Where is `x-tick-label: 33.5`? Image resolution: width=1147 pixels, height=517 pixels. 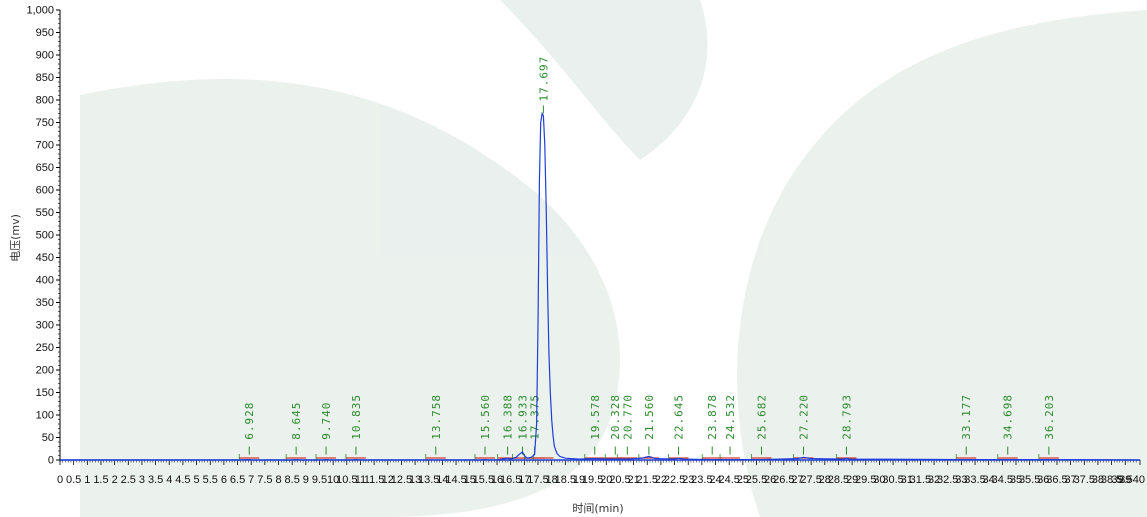 x-tick-label: 33.5 is located at coordinates (974, 480).